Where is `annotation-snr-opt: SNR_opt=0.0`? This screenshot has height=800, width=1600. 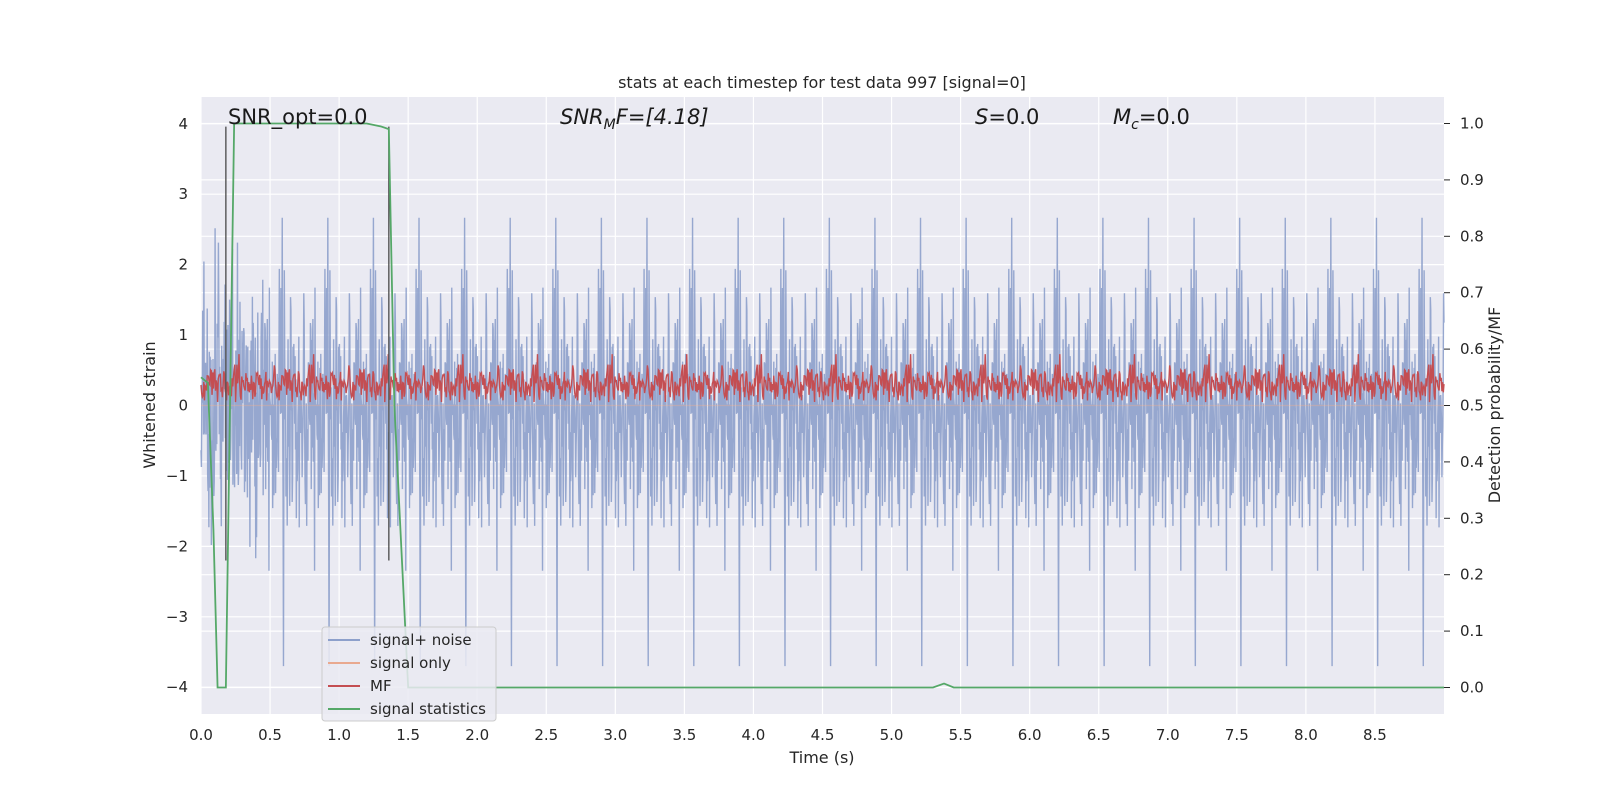
annotation-snr-opt: SNR_opt=0.0 is located at coordinates (298, 117).